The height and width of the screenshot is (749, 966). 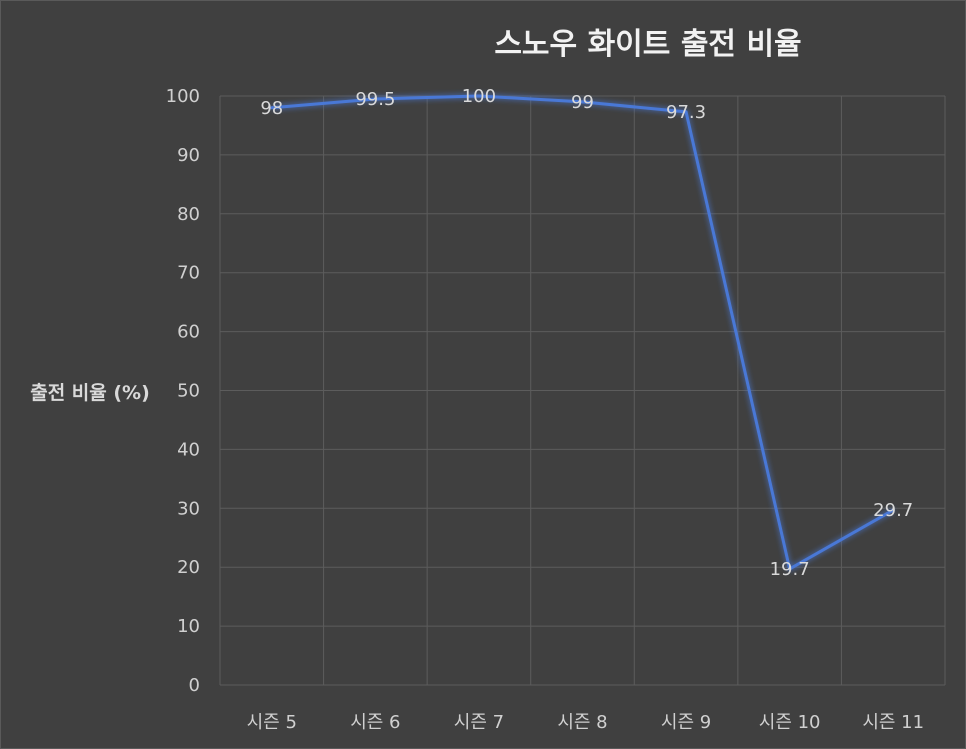 I want to click on y-tick-label: 20, so click(x=188, y=567).